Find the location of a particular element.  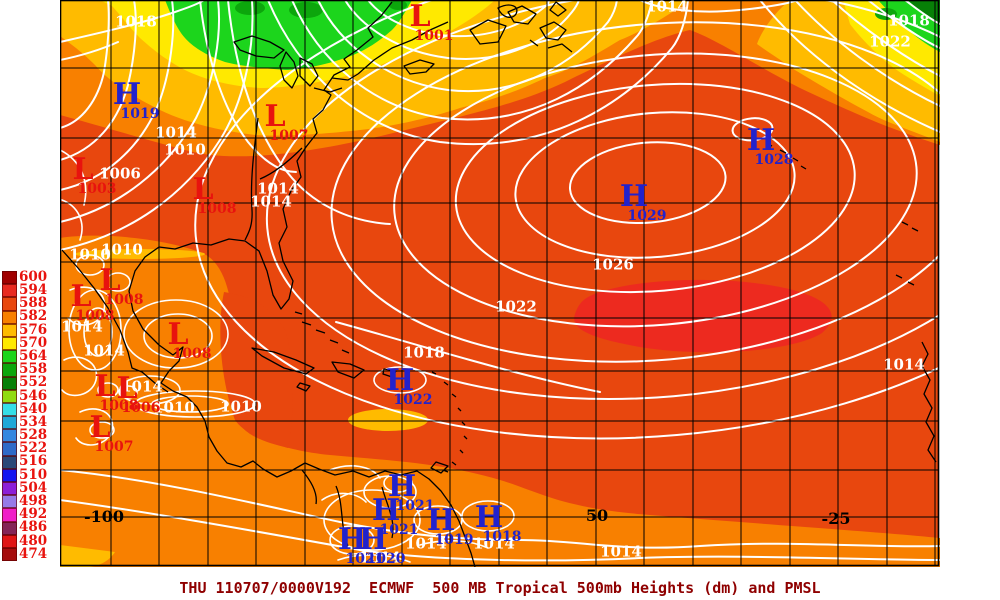

legend-value: 576 is located at coordinates (33, 329).